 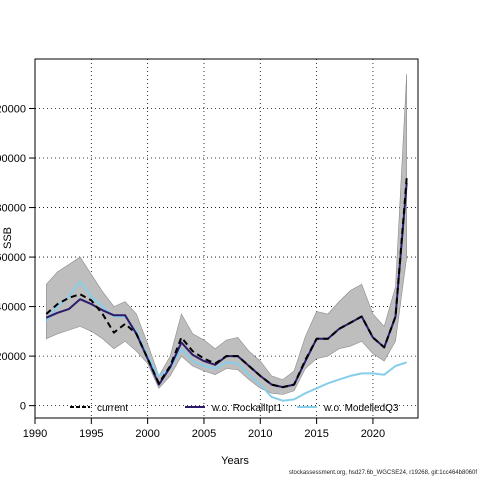 What do you see at coordinates (13, 308) in the screenshot?
I see `y-tick-label-2: 40000` at bounding box center [13, 308].